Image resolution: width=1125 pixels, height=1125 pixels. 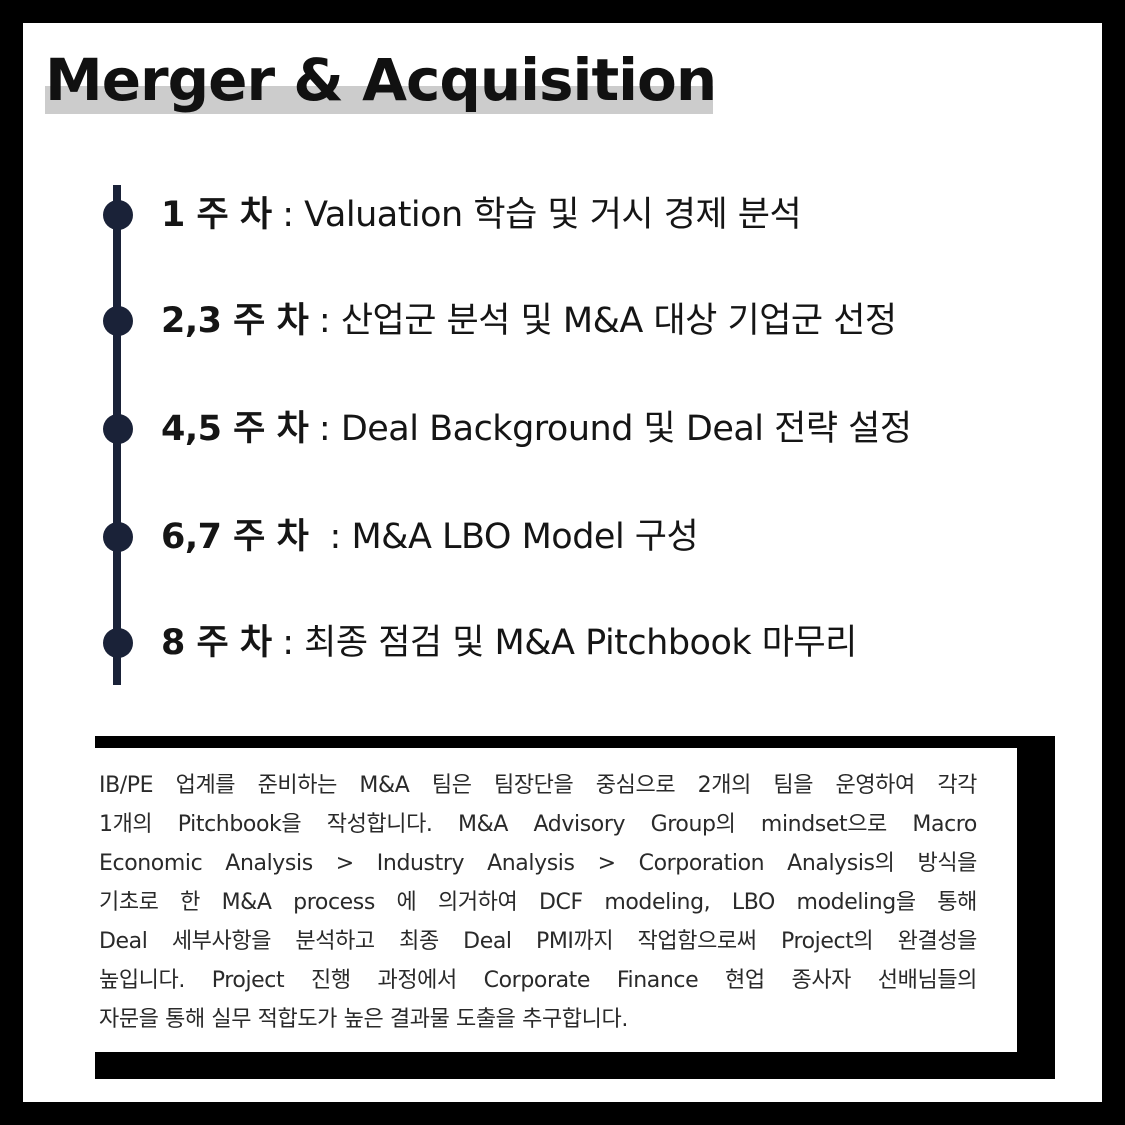 What do you see at coordinates (216, 643) in the screenshot?
I see `week-label: 8 주 차` at bounding box center [216, 643].